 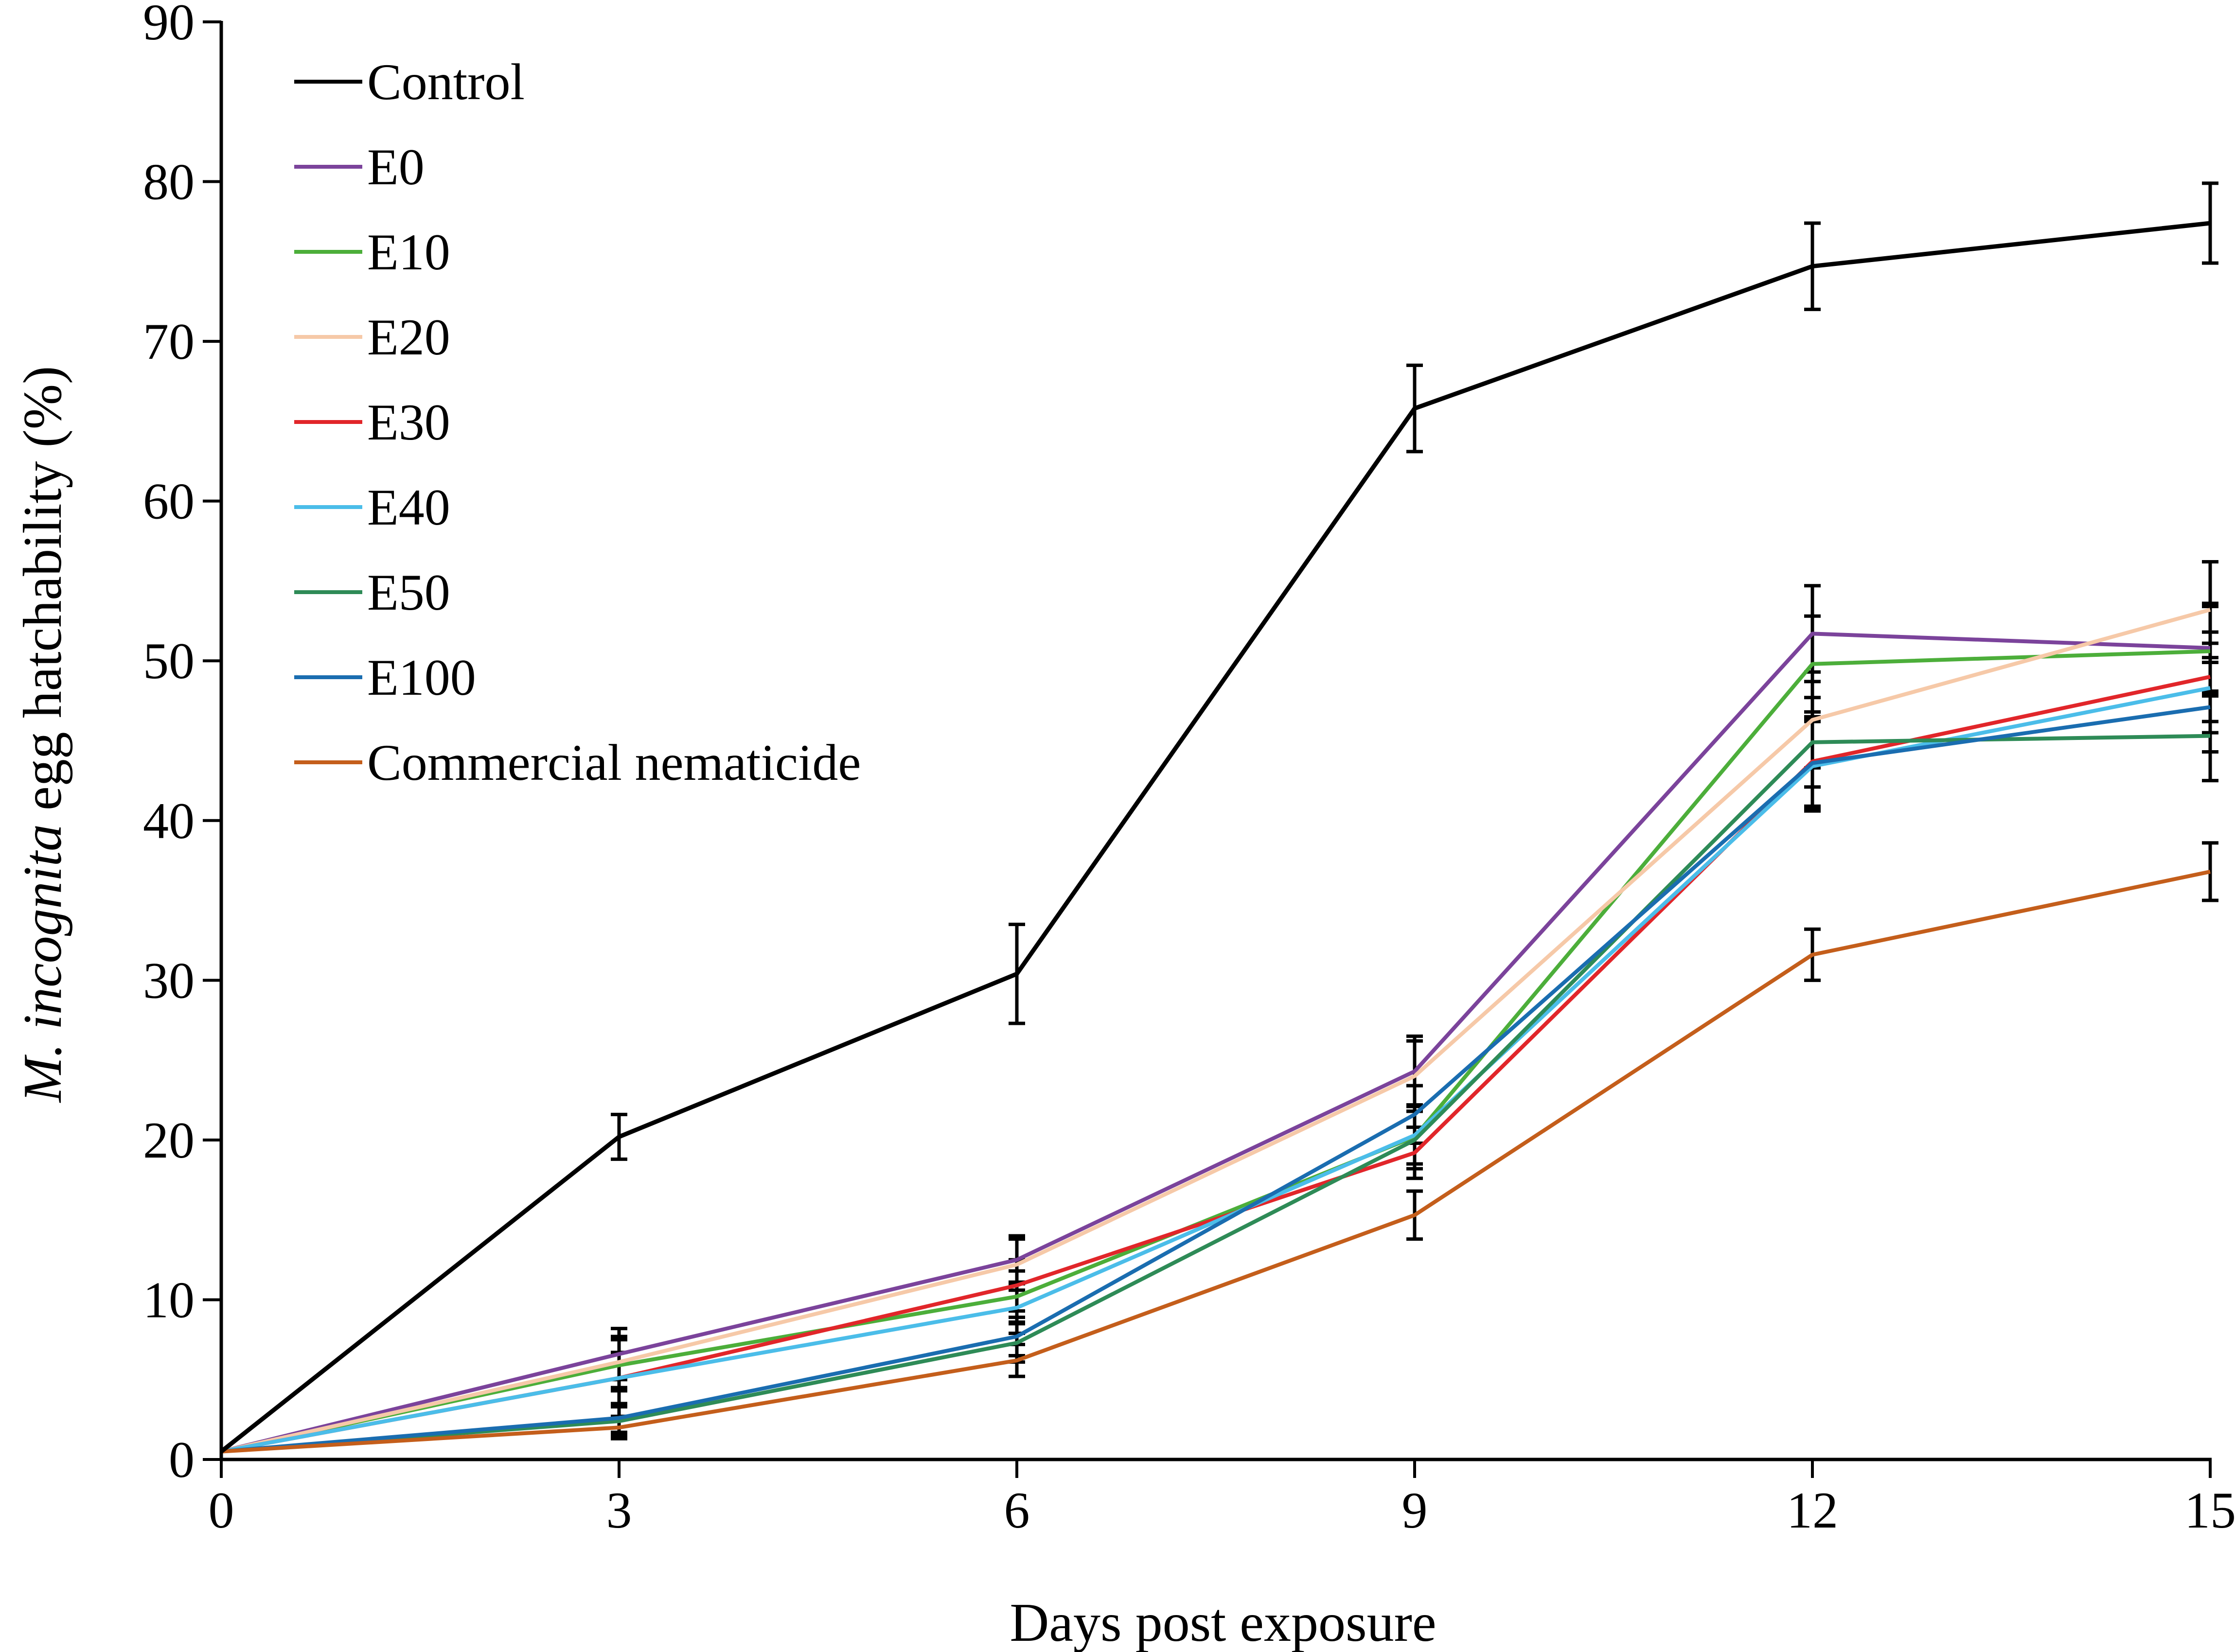 I want to click on y-tick-label: 10, so click(x=169, y=1299).